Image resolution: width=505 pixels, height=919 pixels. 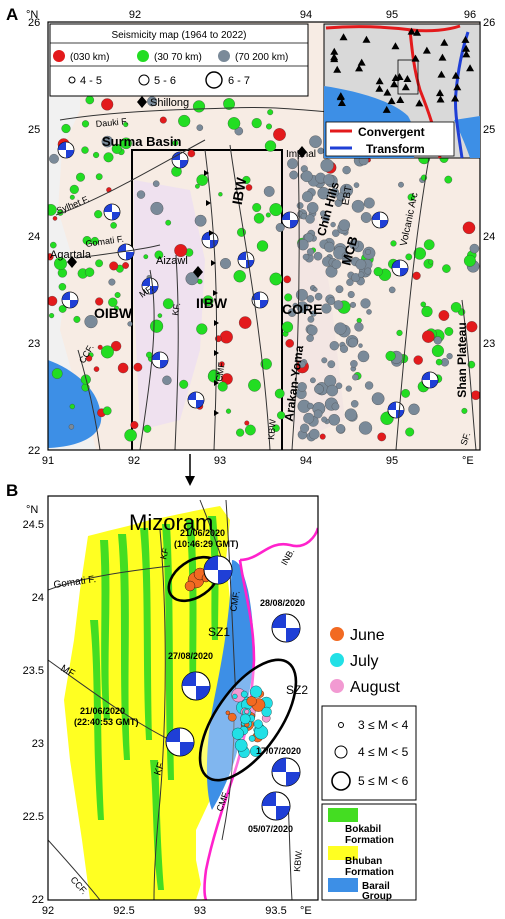 I want to click on legend-bokabil-1: Bokabil, so click(x=363, y=829).